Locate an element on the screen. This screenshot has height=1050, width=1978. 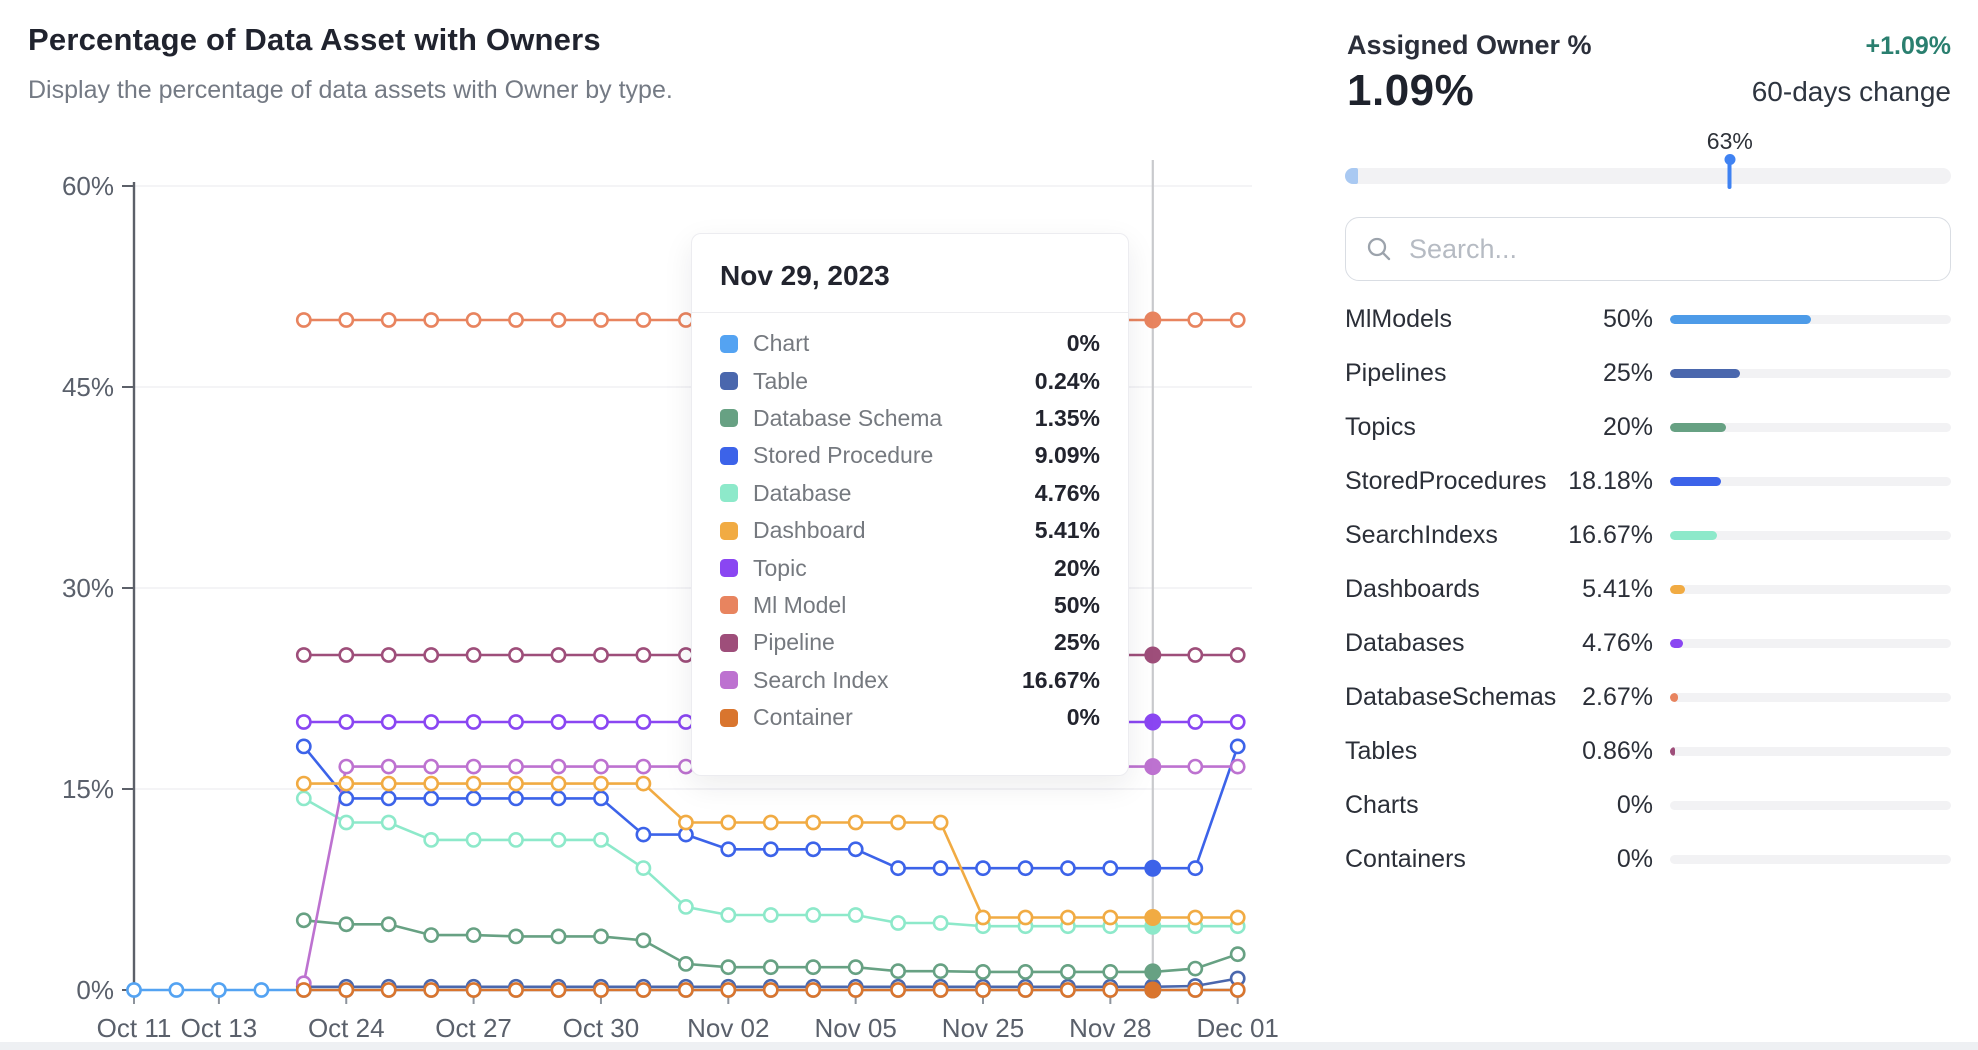
asset-search-box is located at coordinates (1648, 249).